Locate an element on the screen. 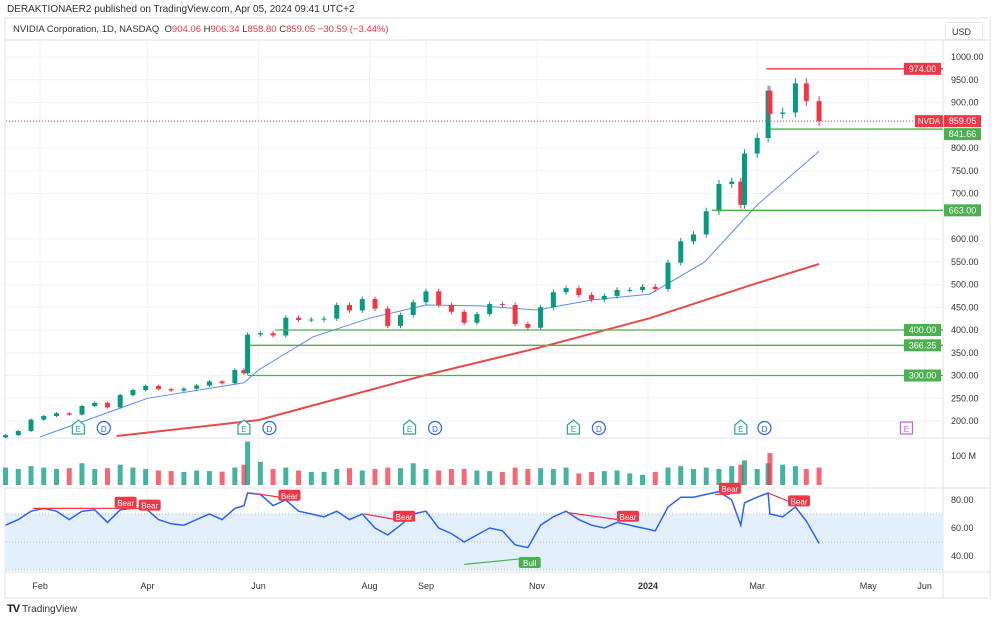  tradingview-logo: TV TradingView is located at coordinates (42, 609).